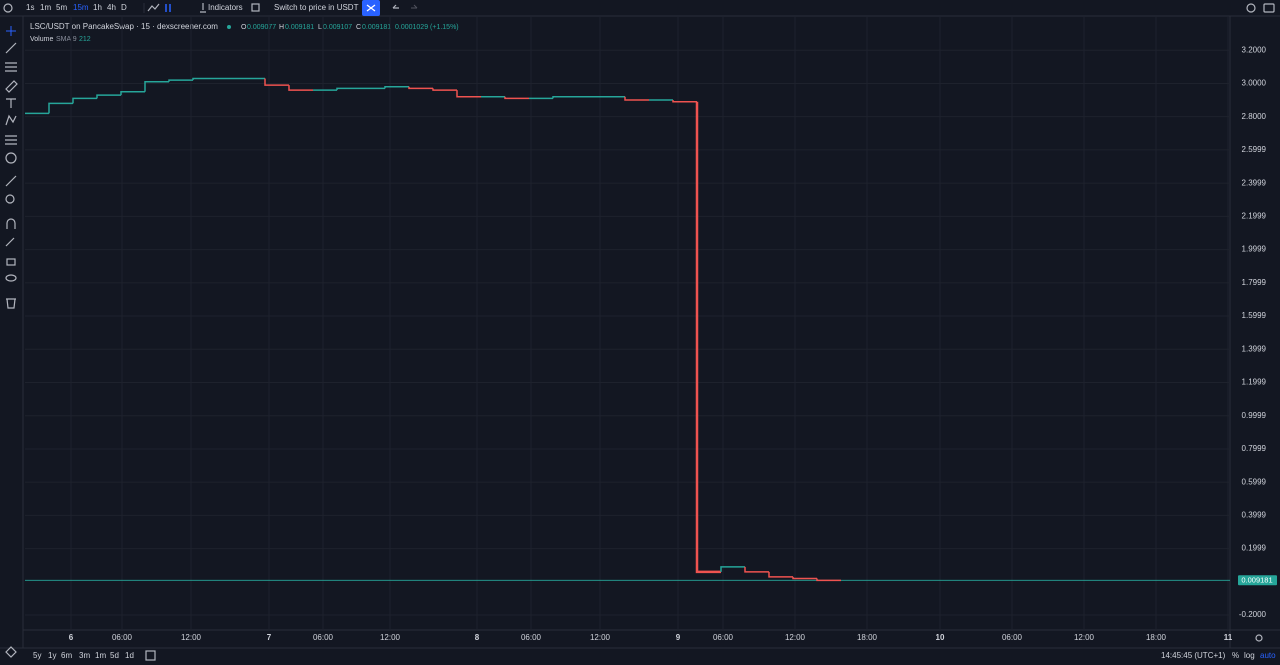 The image size is (1280, 665). Describe the element at coordinates (225, 7) in the screenshot. I see `indicators-button: Indicators` at that location.